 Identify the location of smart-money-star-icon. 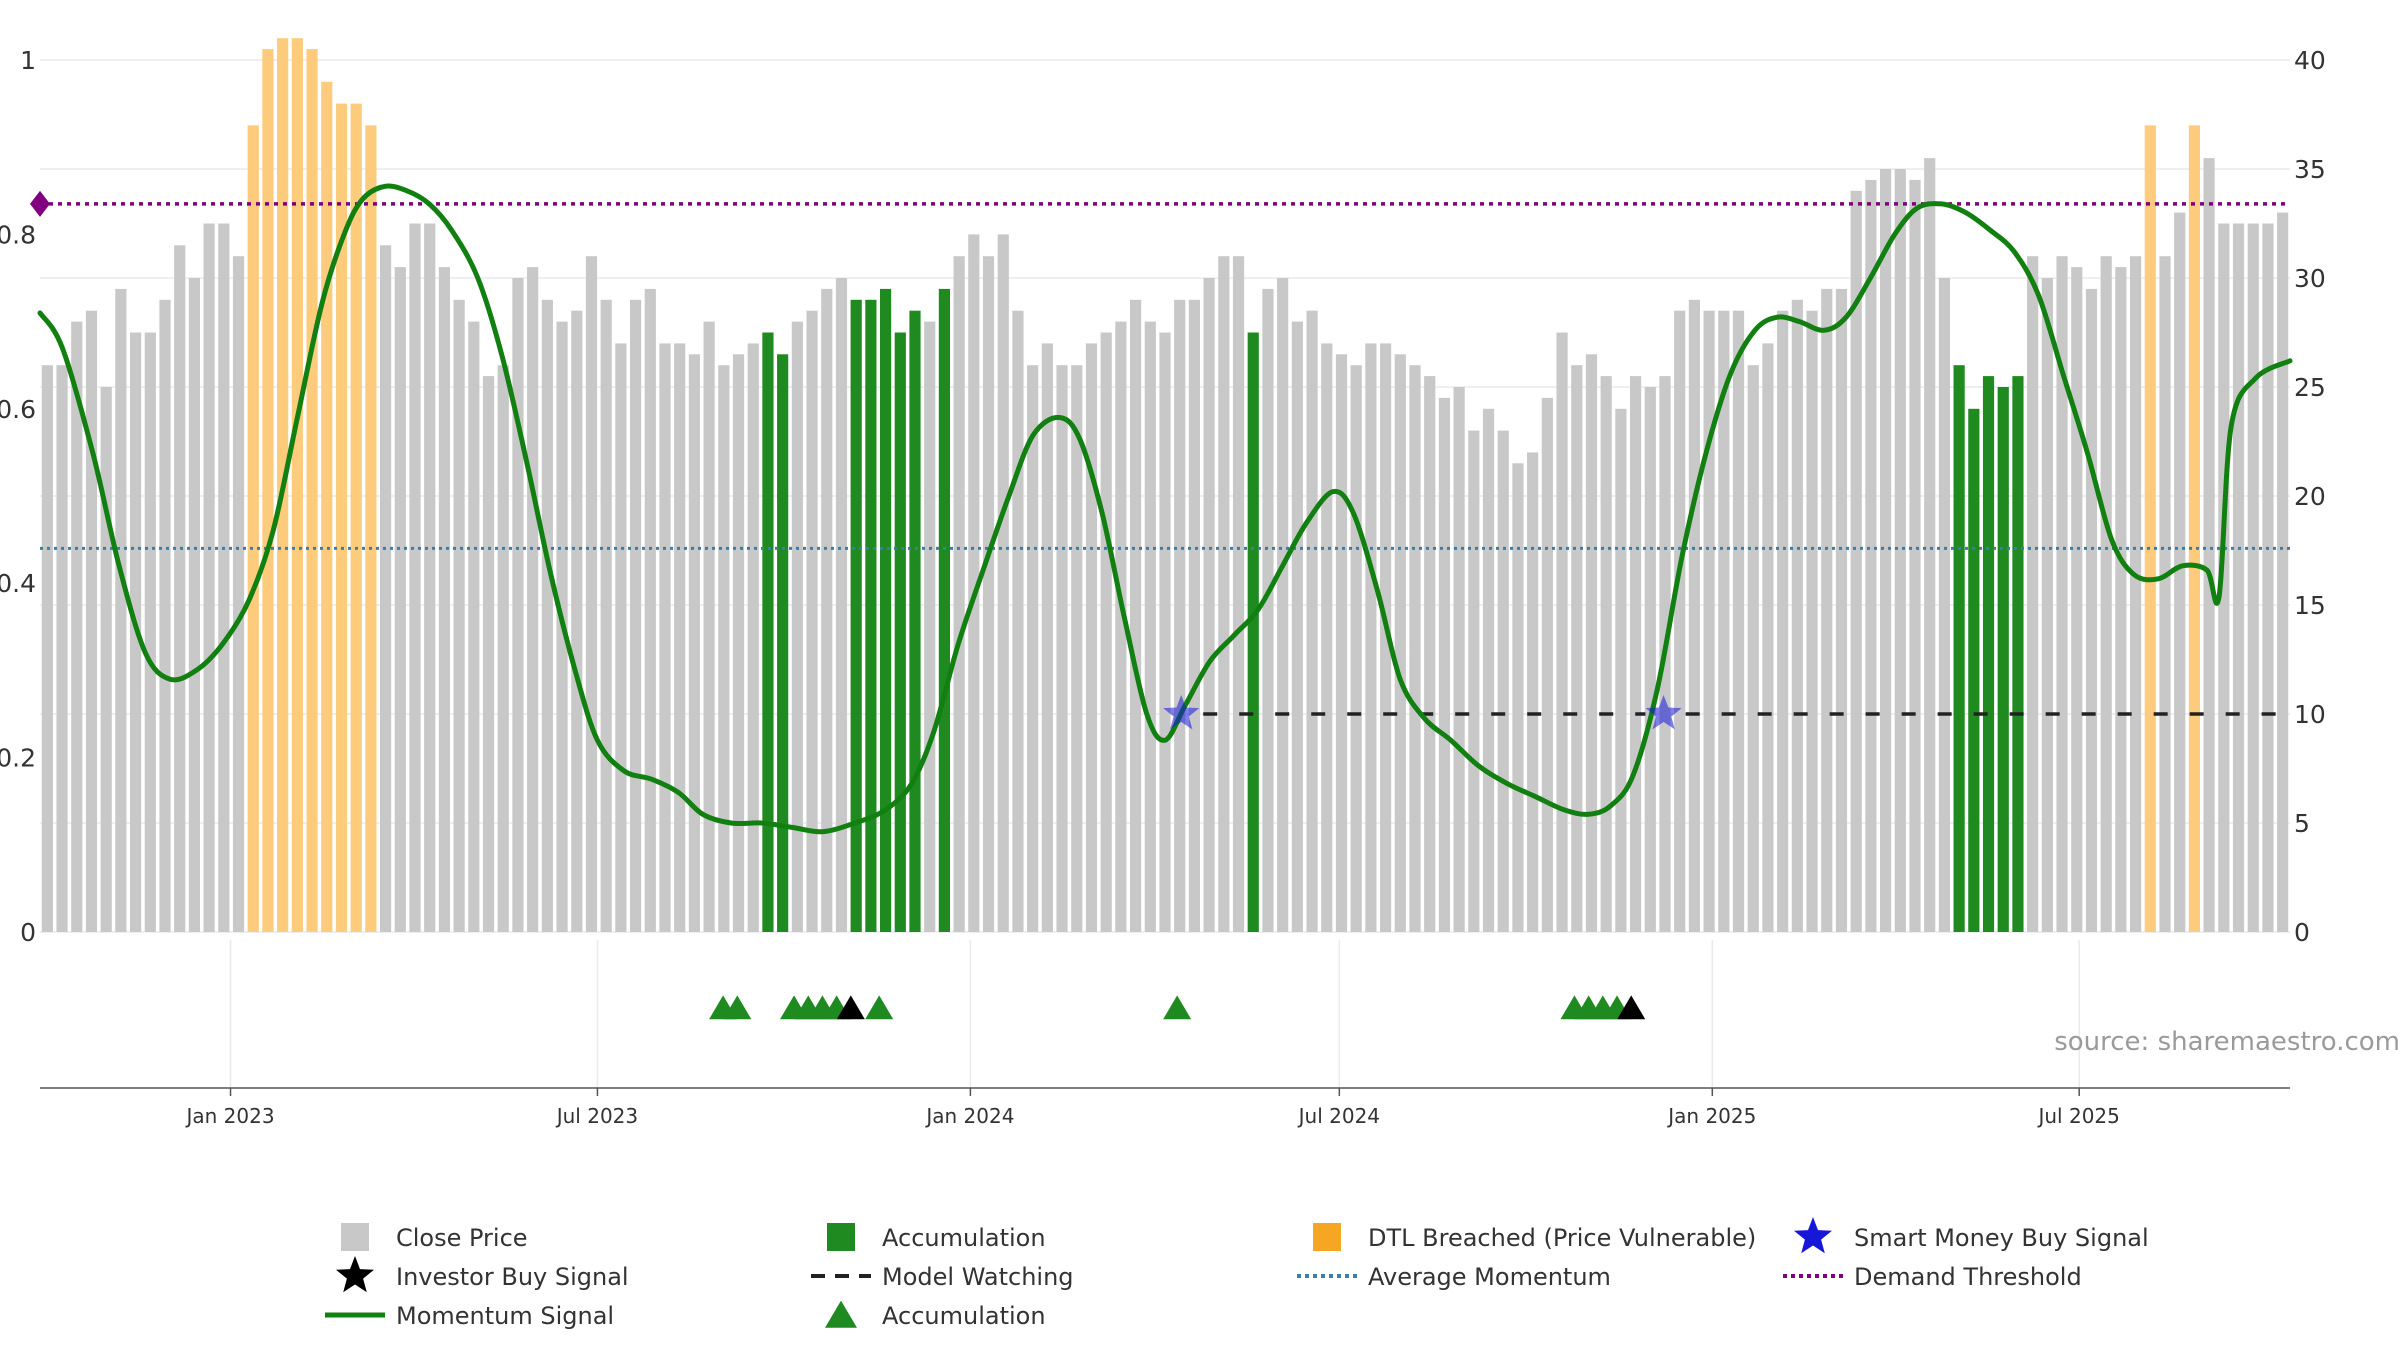
(1663, 712).